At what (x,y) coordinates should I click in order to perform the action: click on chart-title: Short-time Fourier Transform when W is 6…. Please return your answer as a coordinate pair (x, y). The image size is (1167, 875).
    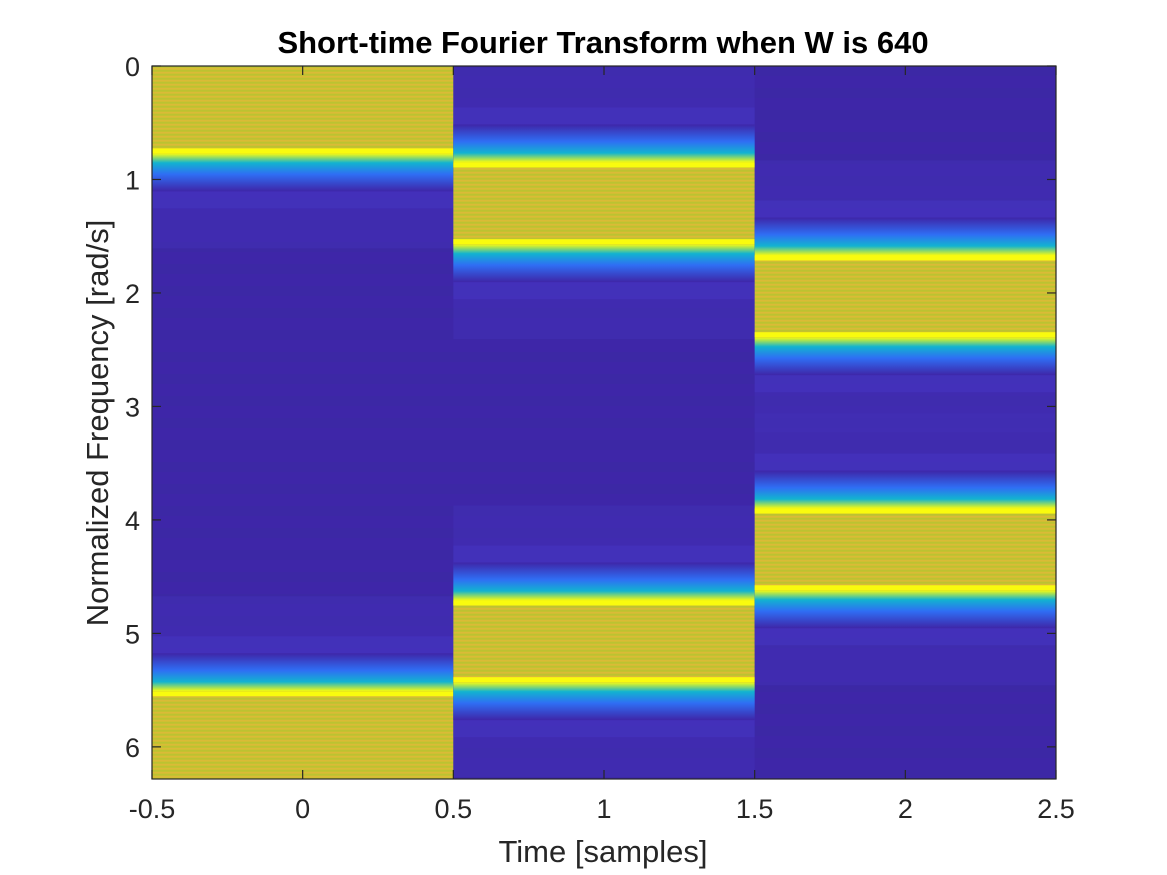
    Looking at the image, I should click on (602, 42).